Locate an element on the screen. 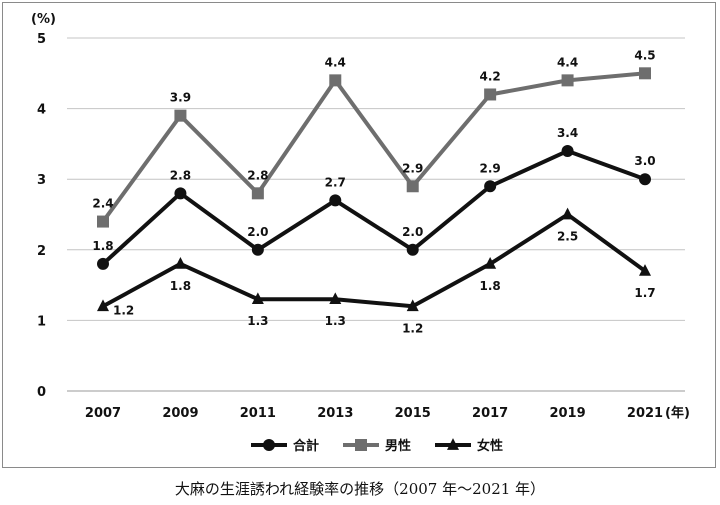 This screenshot has height=505, width=720. legend-marker-square is located at coordinates (361, 445).